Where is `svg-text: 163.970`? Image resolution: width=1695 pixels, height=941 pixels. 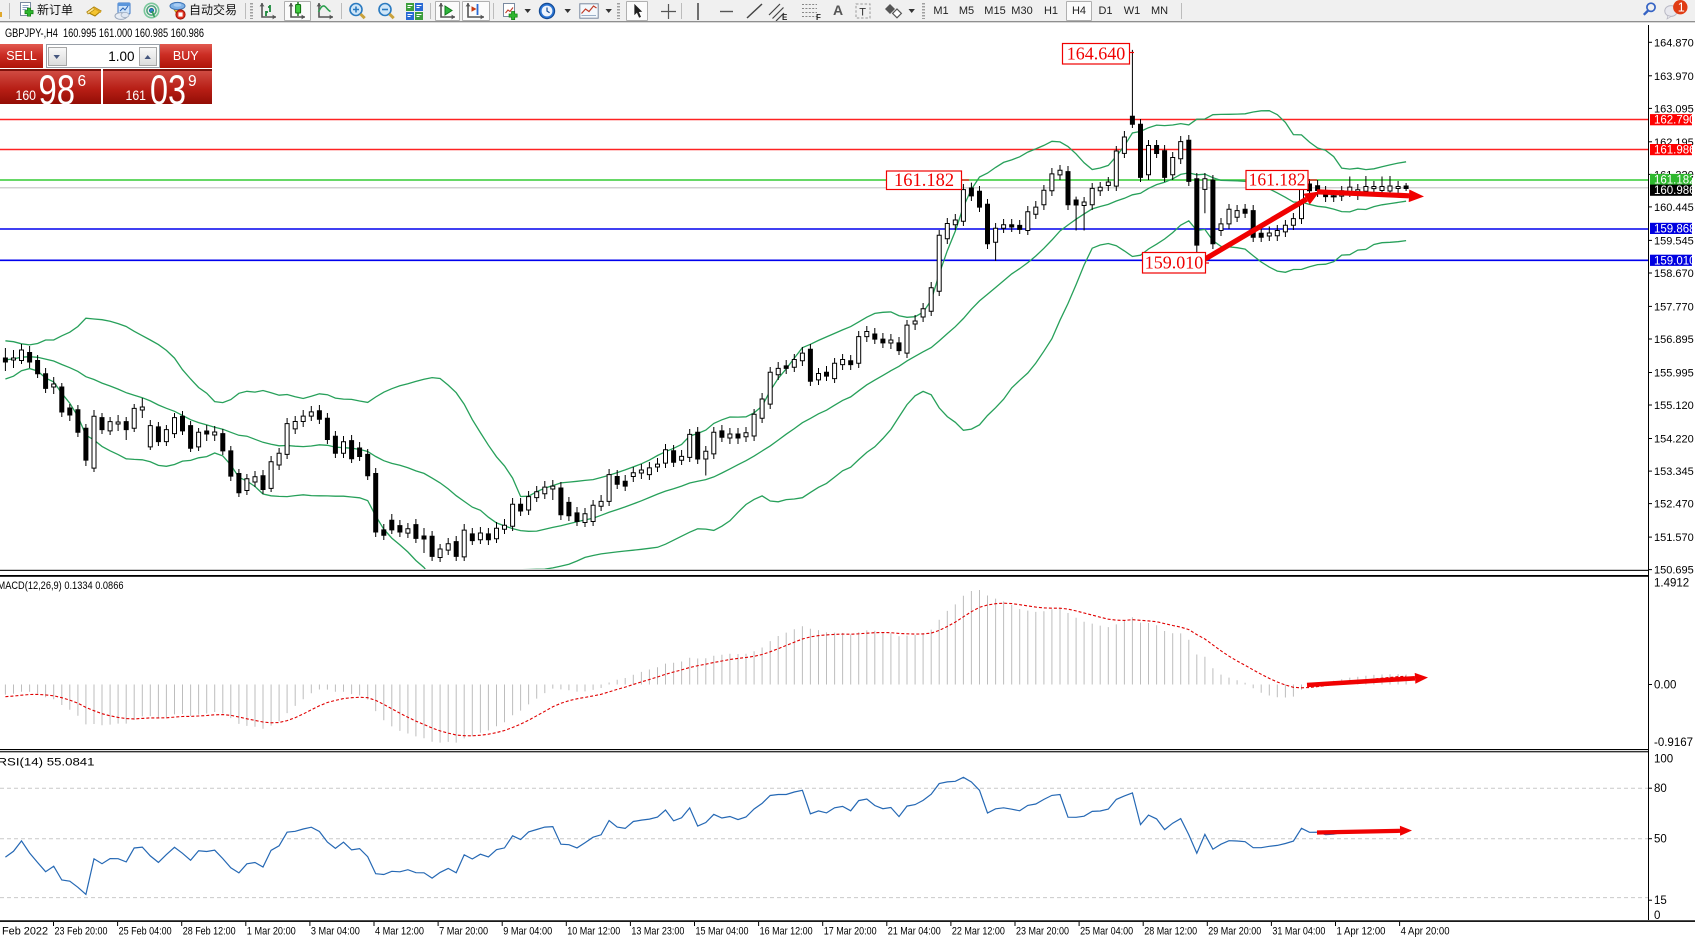
svg-text: 163.970 is located at coordinates (1674, 77).